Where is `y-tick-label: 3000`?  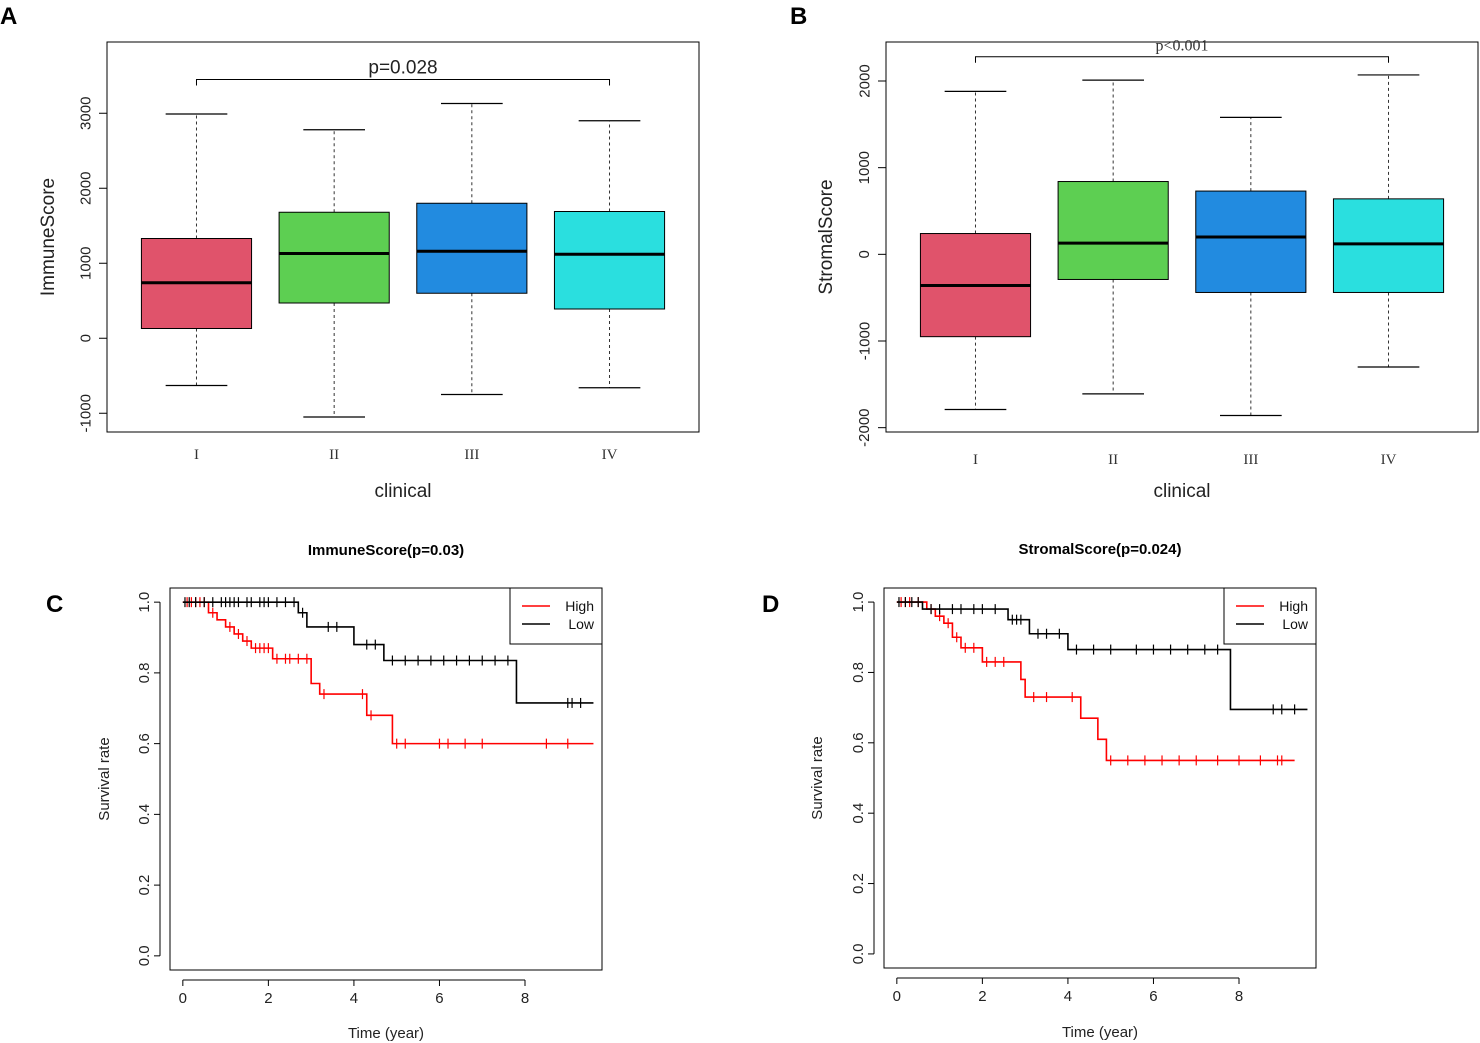 y-tick-label: 3000 is located at coordinates (85, 113).